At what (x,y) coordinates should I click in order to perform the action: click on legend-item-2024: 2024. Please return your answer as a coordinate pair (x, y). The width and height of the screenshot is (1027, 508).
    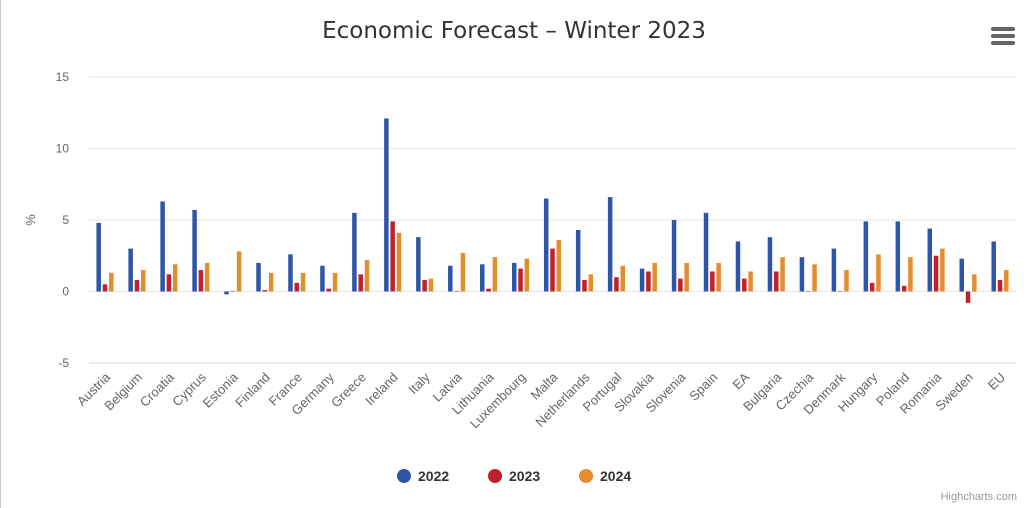
    Looking at the image, I should click on (605, 476).